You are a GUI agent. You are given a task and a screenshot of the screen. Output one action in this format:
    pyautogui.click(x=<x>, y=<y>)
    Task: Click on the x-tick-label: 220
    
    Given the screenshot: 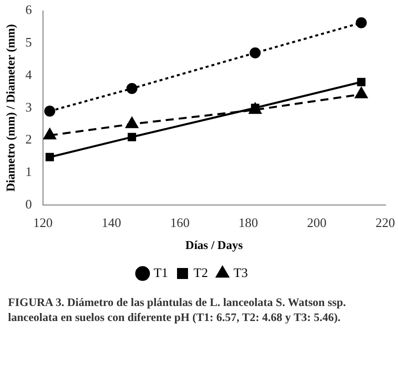 What is the action you would take?
    pyautogui.click(x=385, y=222)
    